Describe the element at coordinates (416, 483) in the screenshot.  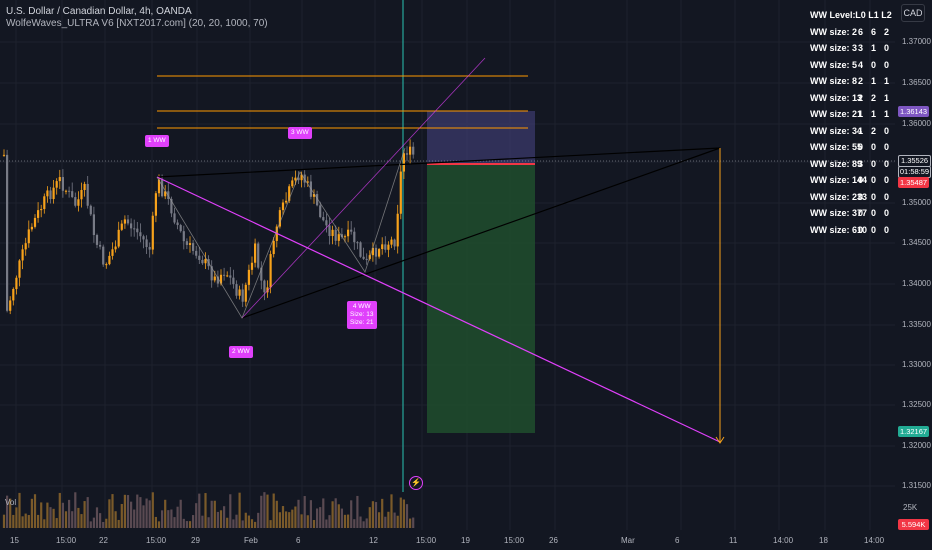
I see `lightning-alert-icon: ⚡` at that location.